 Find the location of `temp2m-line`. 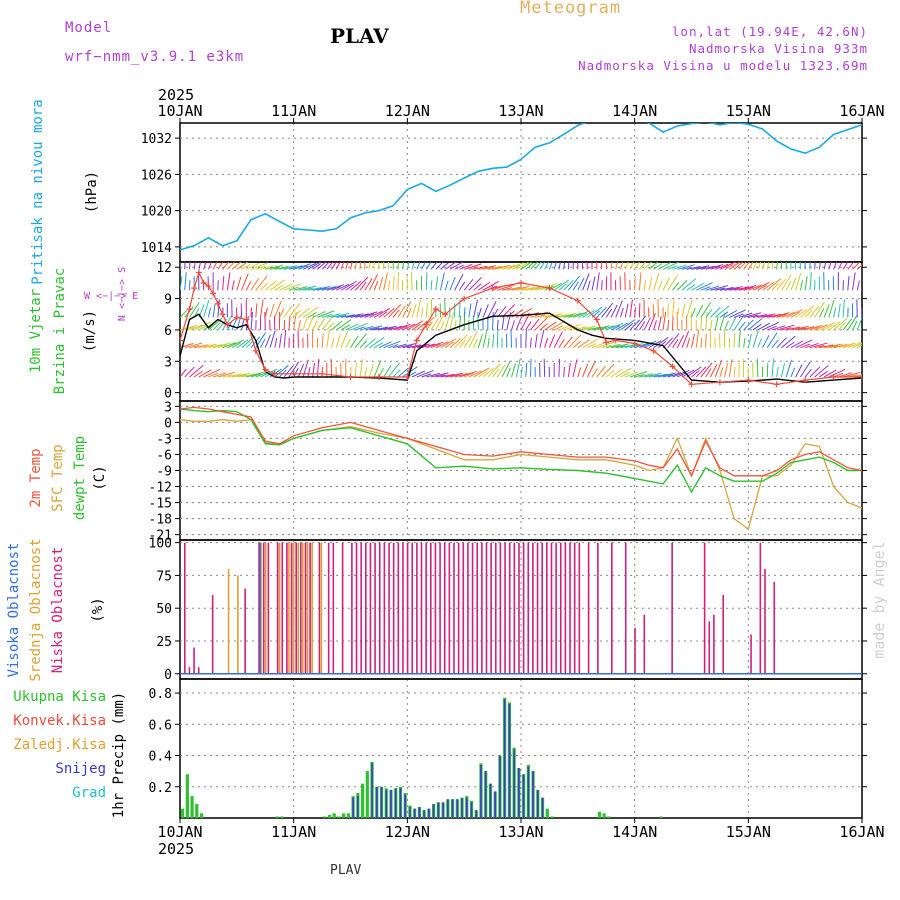

temp2m-line is located at coordinates (521, 442).